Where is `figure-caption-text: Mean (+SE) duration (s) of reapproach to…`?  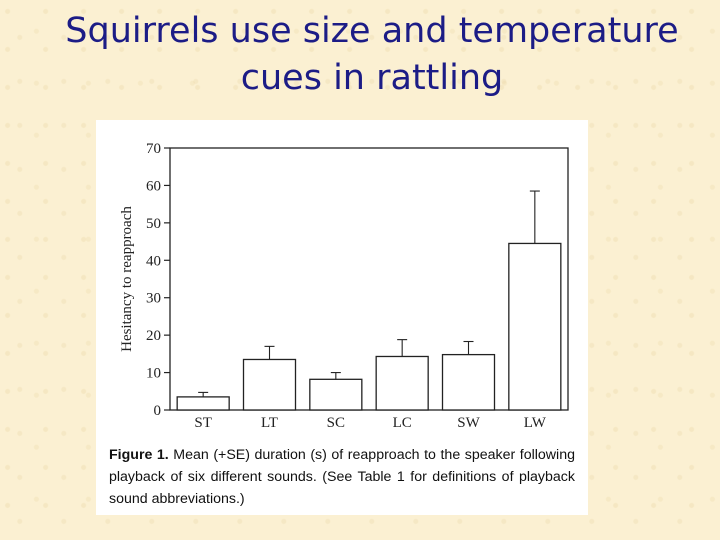
figure-caption-text: Mean (+SE) duration (s) of reapproach to… is located at coordinates (342, 477).